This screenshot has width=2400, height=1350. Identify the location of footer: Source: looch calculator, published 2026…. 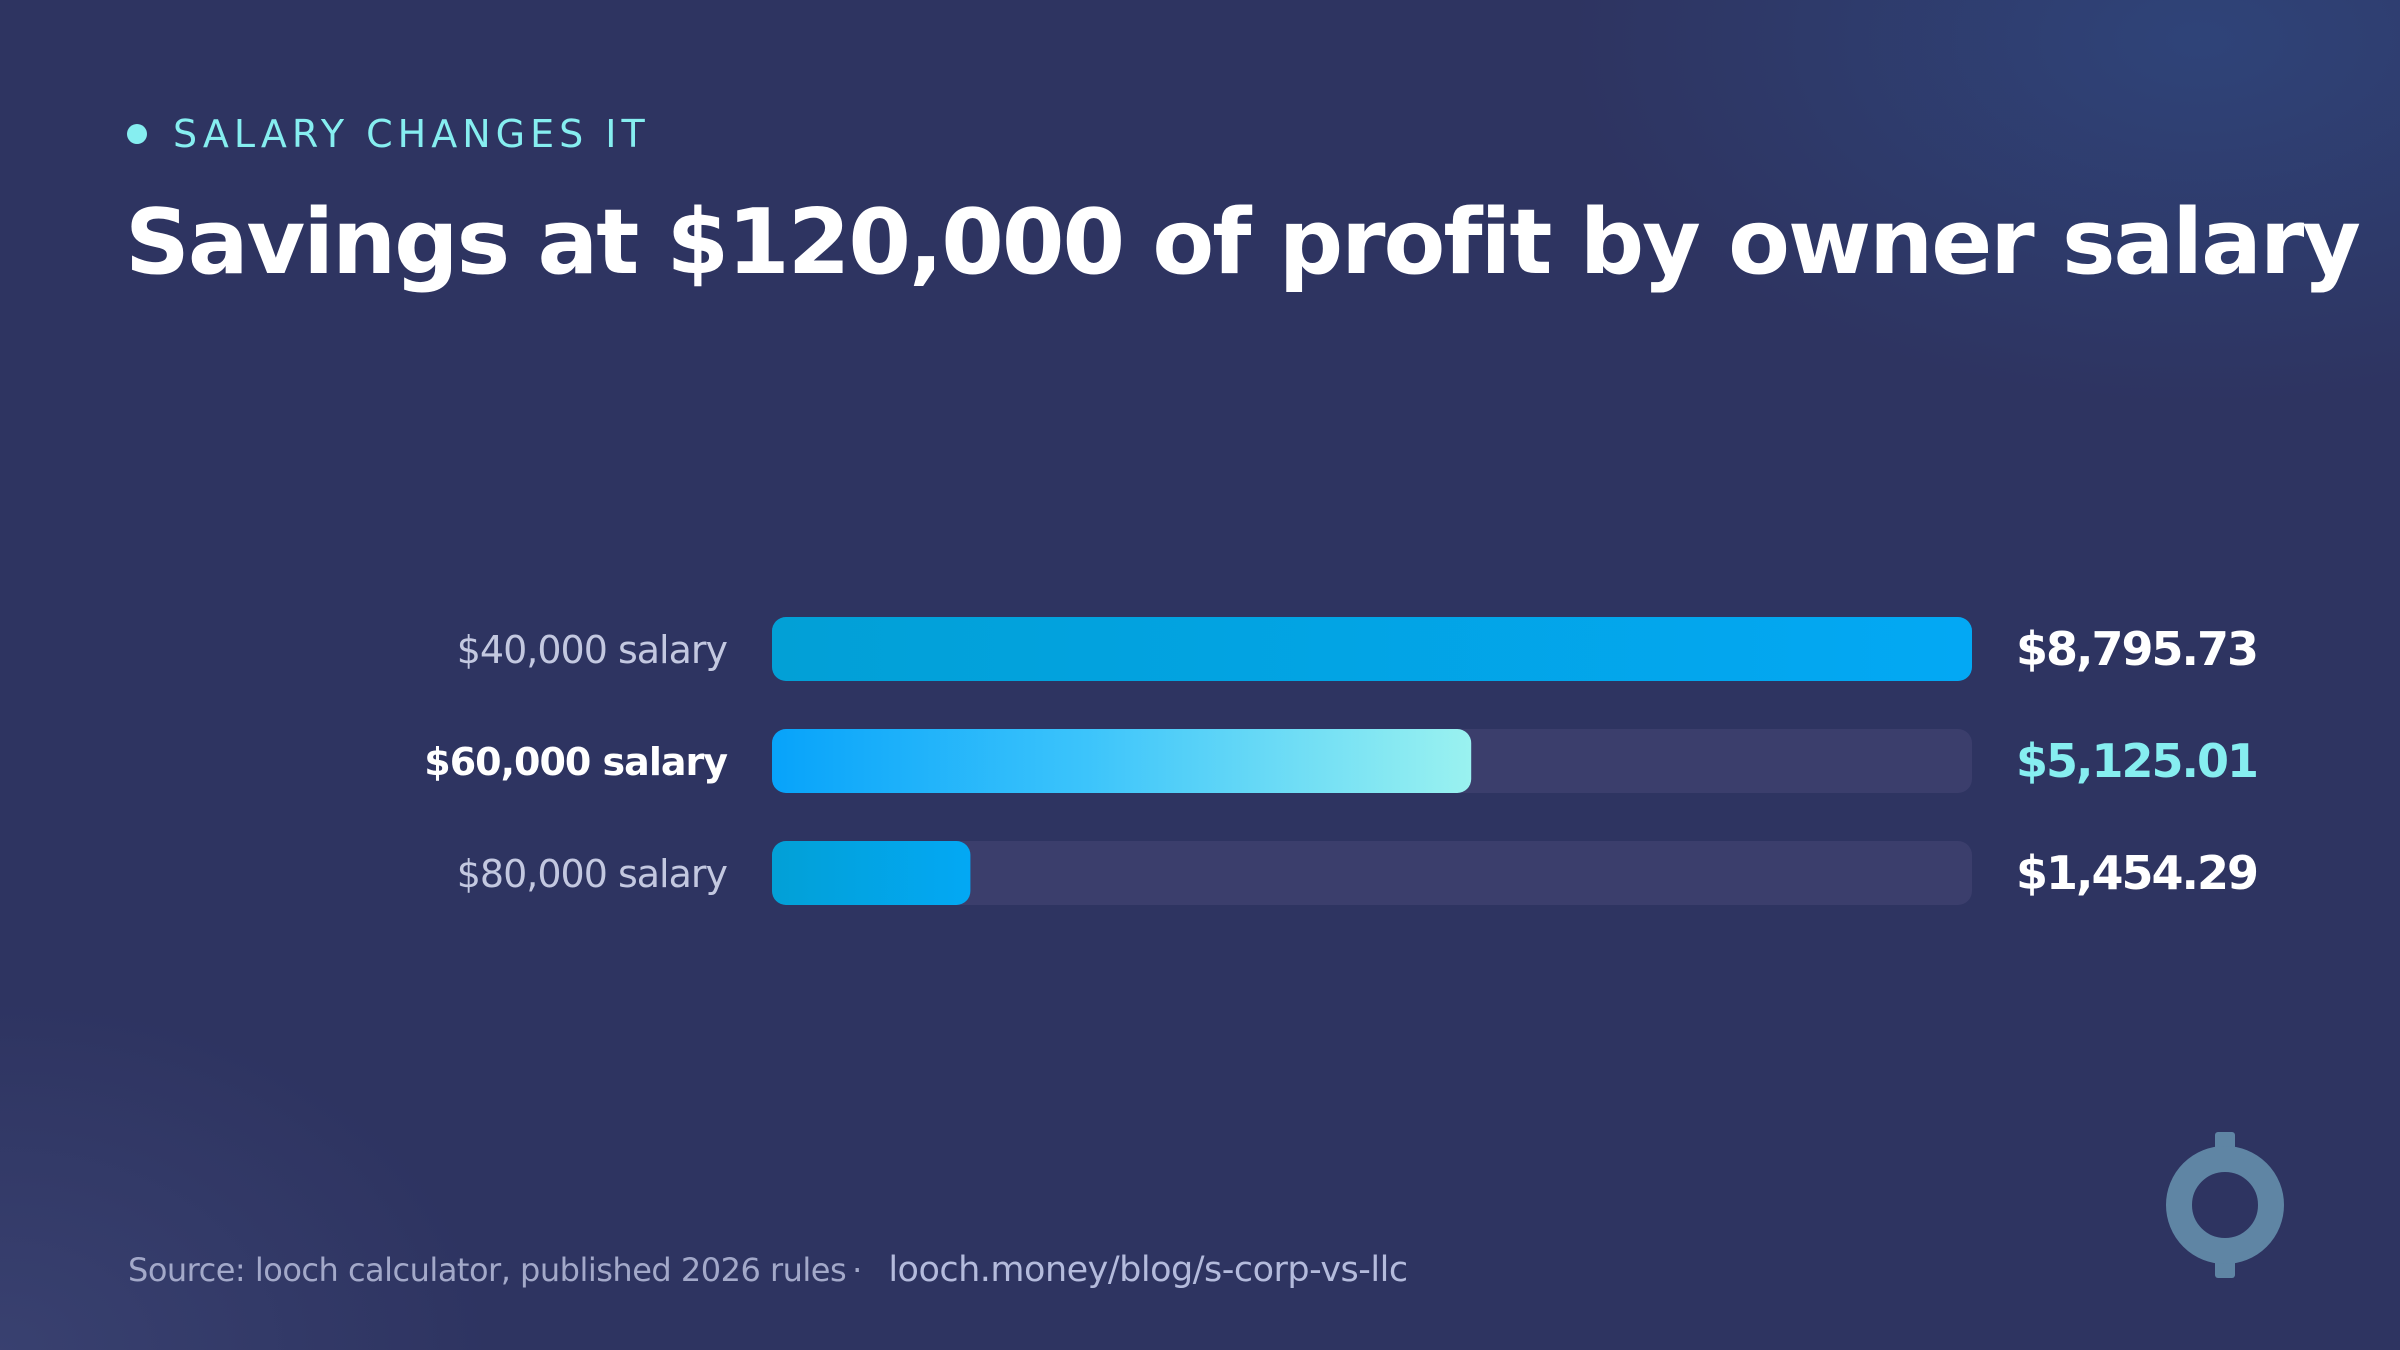
(768, 1270).